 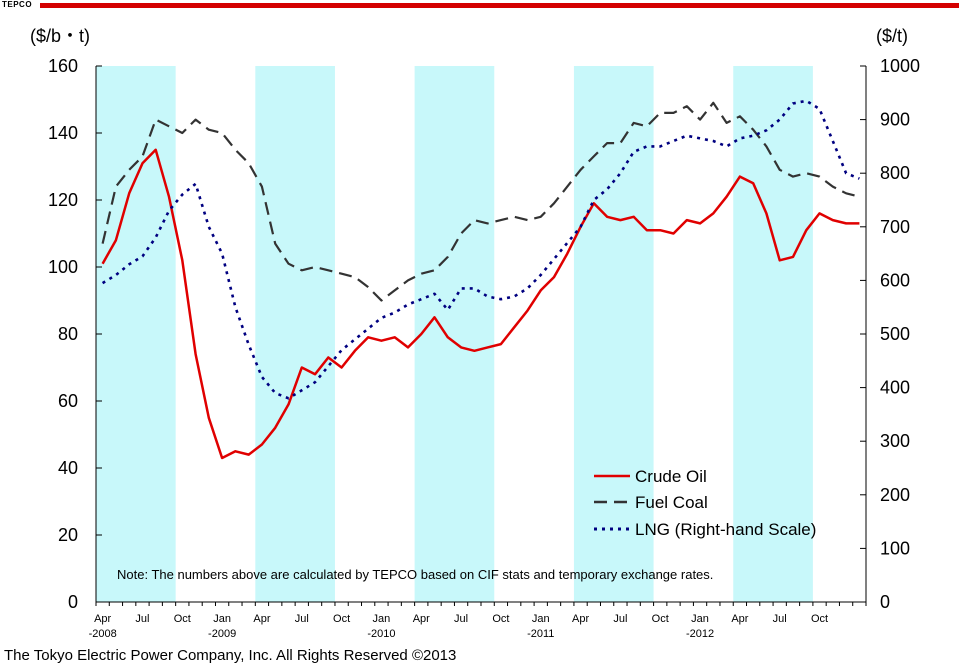 I want to click on top-banner: TEPCO, so click(x=479, y=5).